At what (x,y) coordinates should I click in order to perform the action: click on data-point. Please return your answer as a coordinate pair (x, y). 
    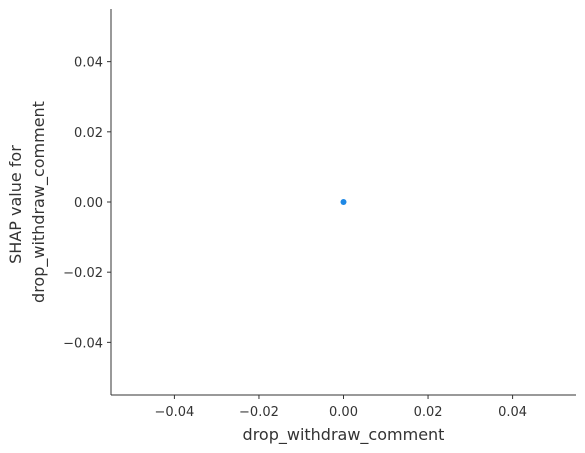
    Looking at the image, I should click on (343, 202).